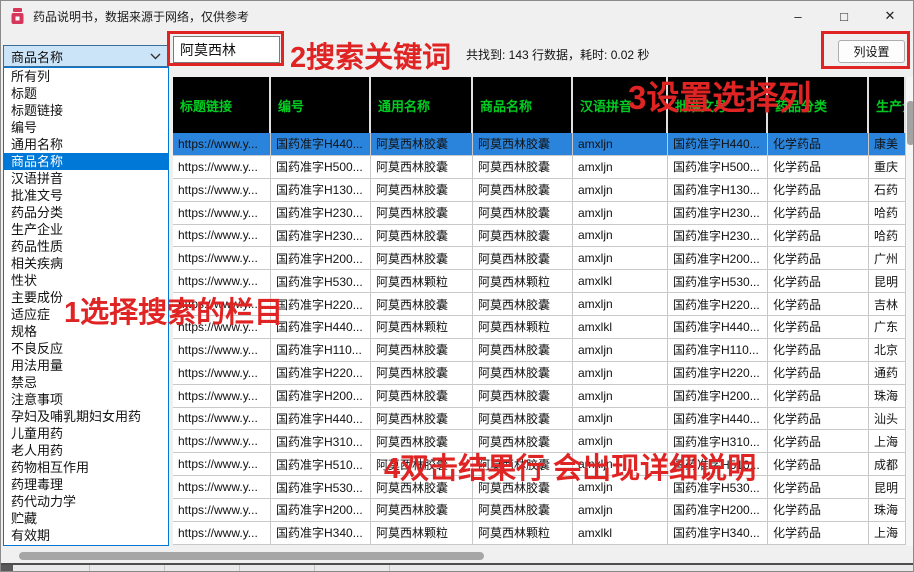  What do you see at coordinates (321, 105) in the screenshot?
I see `column-header: 编号` at bounding box center [321, 105].